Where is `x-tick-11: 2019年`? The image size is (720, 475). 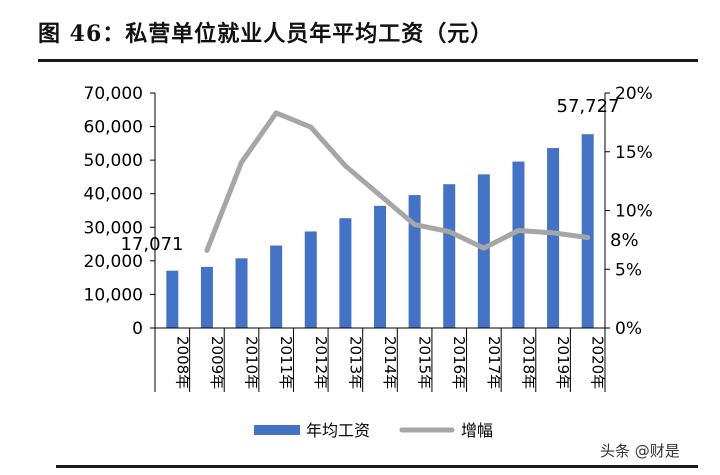 x-tick-11: 2019年 is located at coordinates (563, 362).